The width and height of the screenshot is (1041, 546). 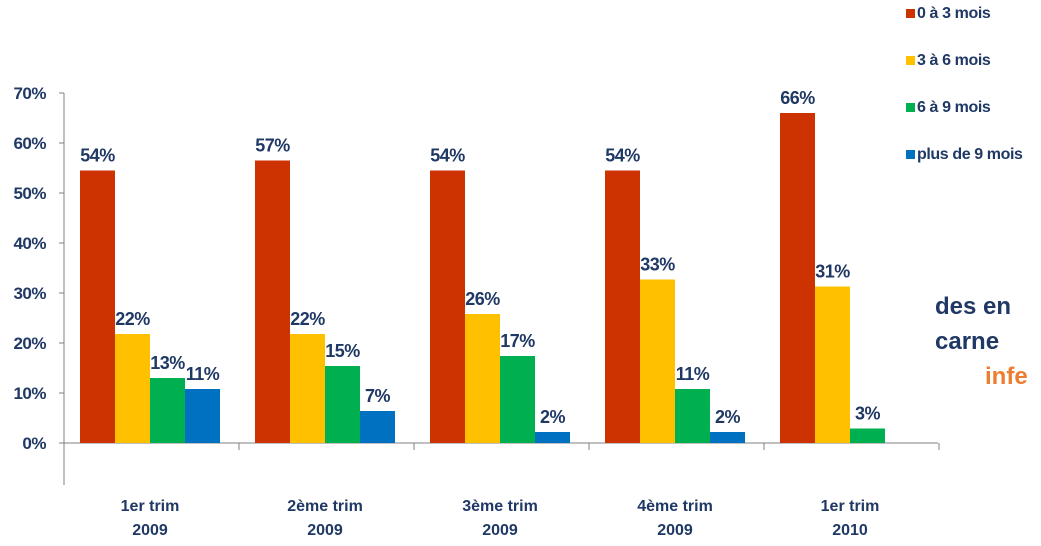 What do you see at coordinates (167, 363) in the screenshot?
I see `data-label: 13%` at bounding box center [167, 363].